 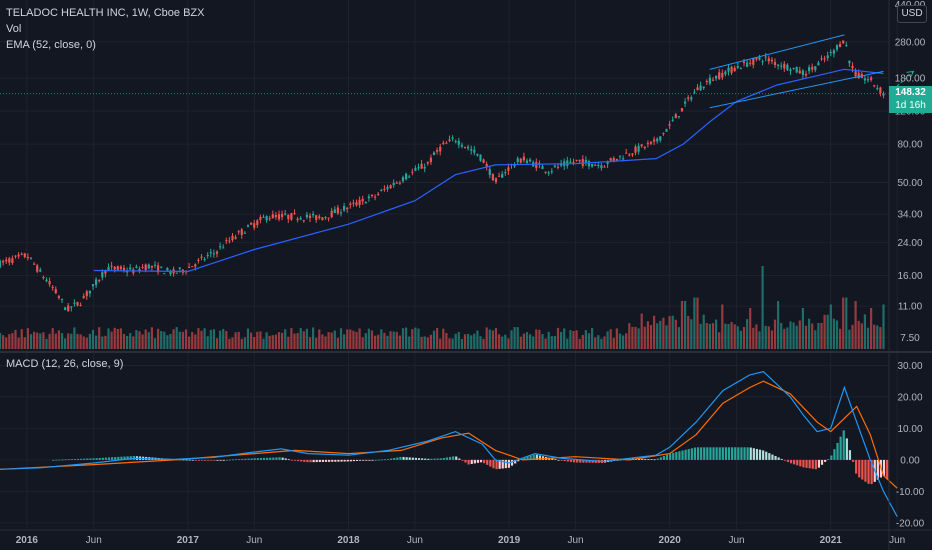 What do you see at coordinates (909, 276) in the screenshot?
I see `y-tick-label: 16.00` at bounding box center [909, 276].